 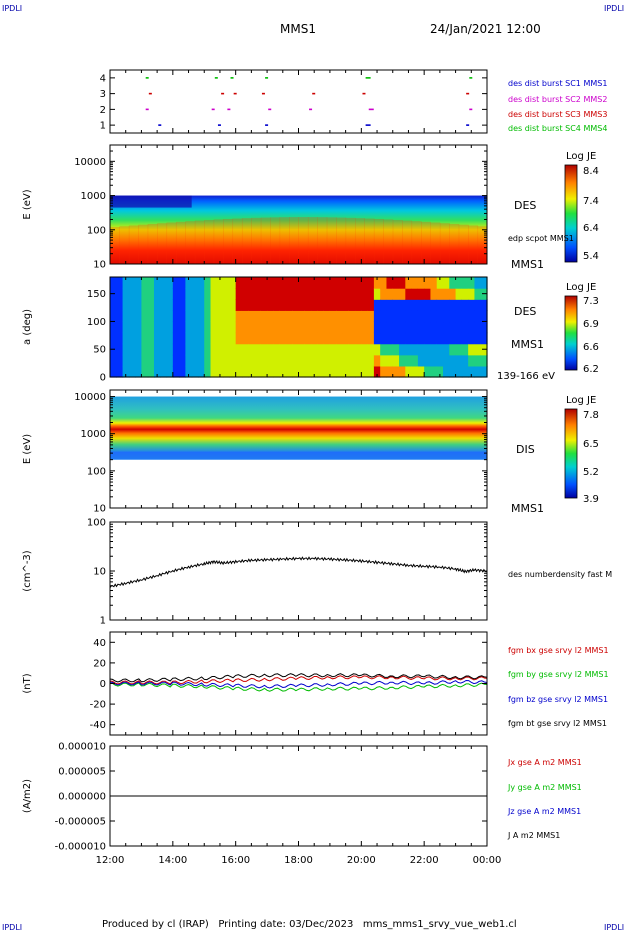 What do you see at coordinates (99, 572) in the screenshot?
I see `density-y-tick-label: 10` at bounding box center [99, 572].